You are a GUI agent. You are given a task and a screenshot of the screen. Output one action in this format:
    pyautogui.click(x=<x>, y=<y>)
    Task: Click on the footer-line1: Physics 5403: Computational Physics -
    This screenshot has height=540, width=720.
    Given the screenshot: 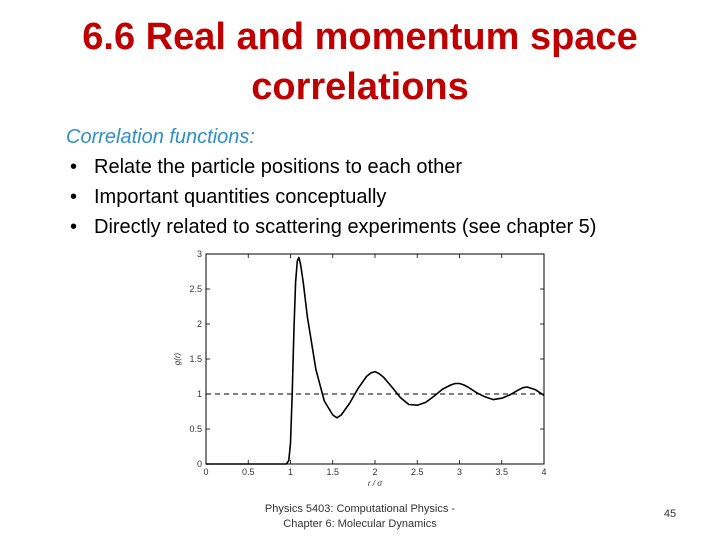 What is the action you would take?
    pyautogui.click(x=360, y=509)
    